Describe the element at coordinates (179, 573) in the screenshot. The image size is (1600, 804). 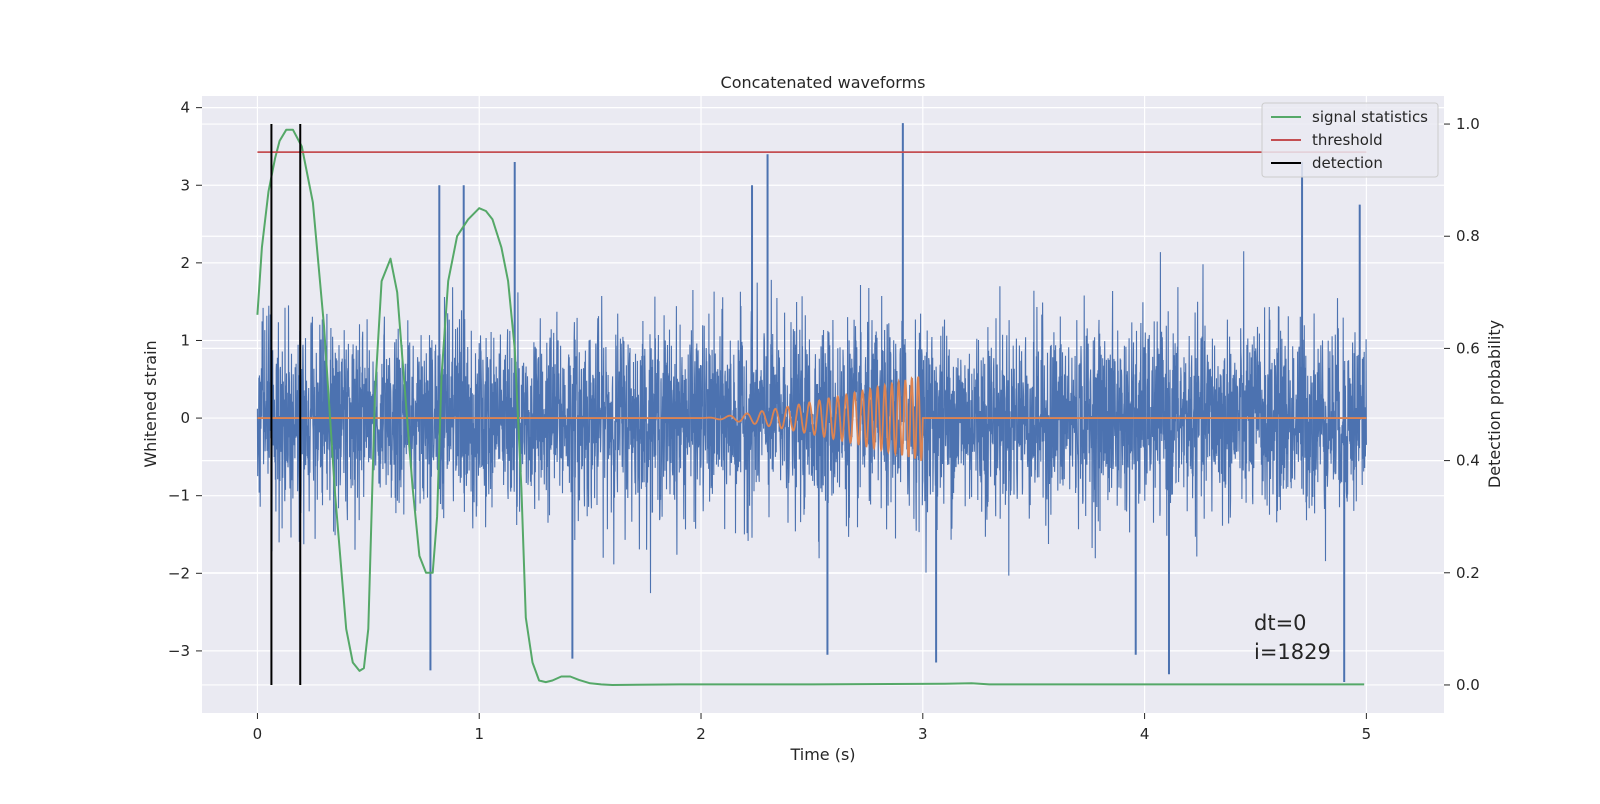
I see `y-tick-label: −2` at that location.